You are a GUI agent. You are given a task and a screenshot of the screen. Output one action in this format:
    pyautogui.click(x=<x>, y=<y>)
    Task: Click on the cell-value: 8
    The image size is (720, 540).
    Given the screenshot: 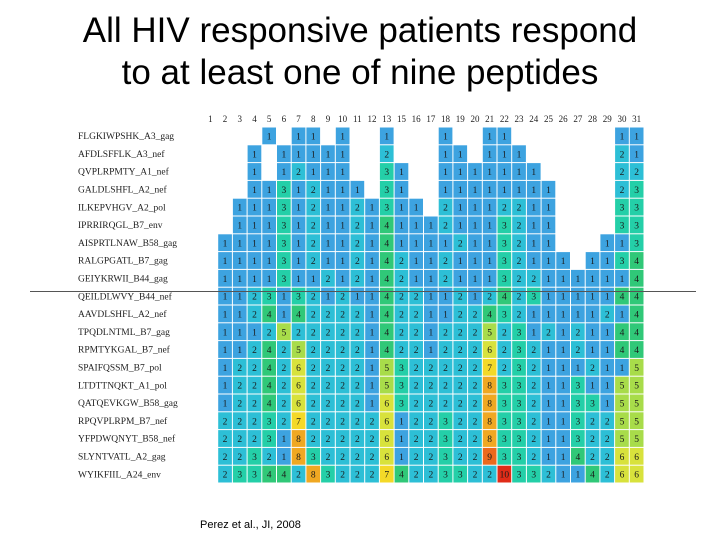 What is the action you would take?
    pyautogui.click(x=489, y=387)
    